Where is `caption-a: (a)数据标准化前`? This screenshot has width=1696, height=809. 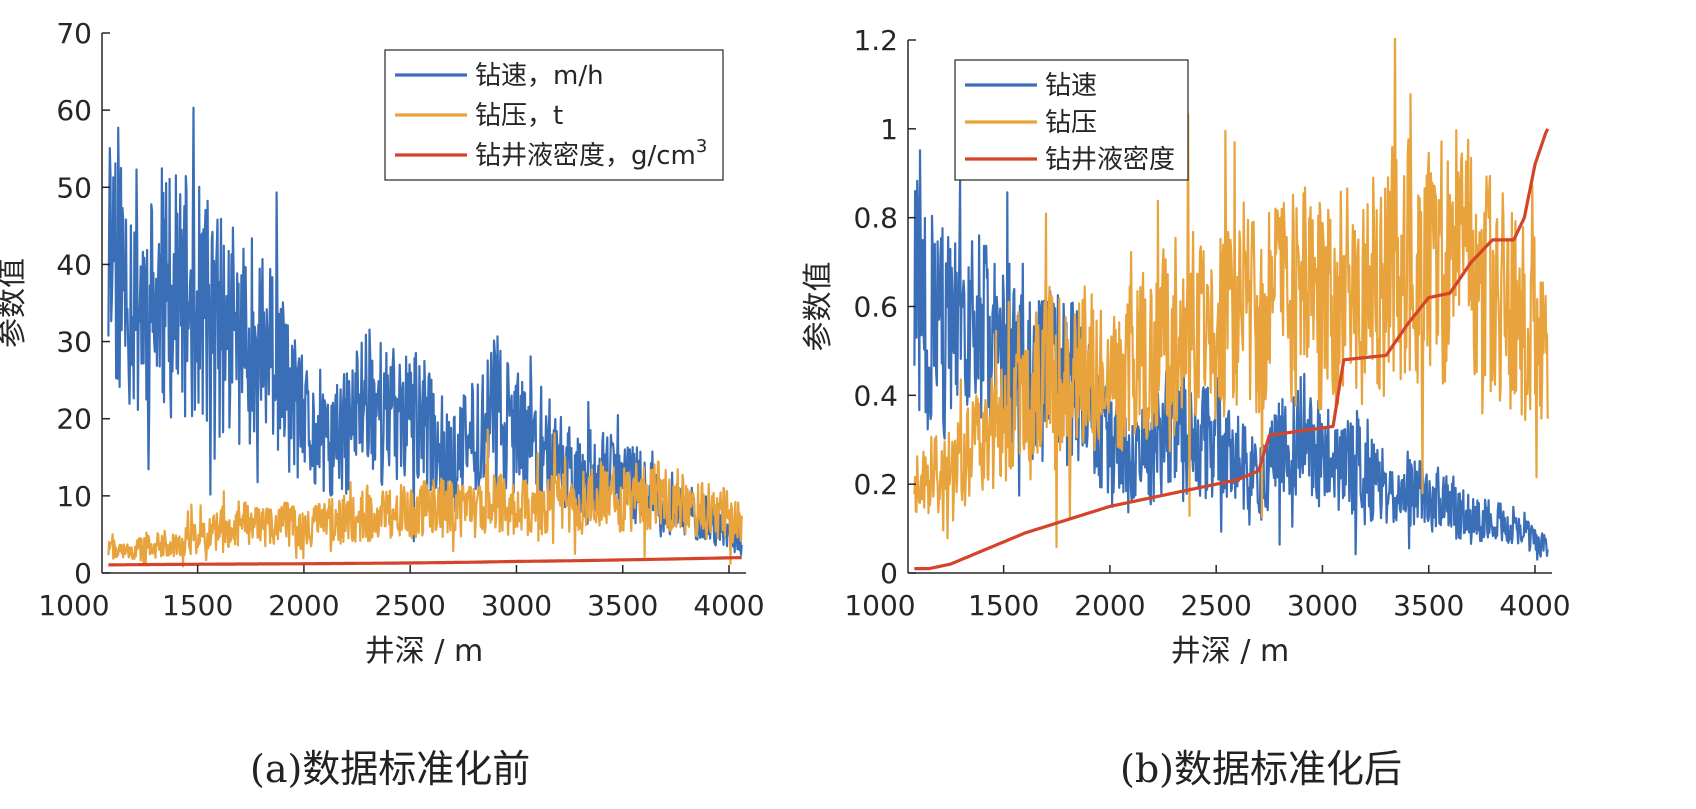
caption-a: (a)数据标准化前 is located at coordinates (390, 769).